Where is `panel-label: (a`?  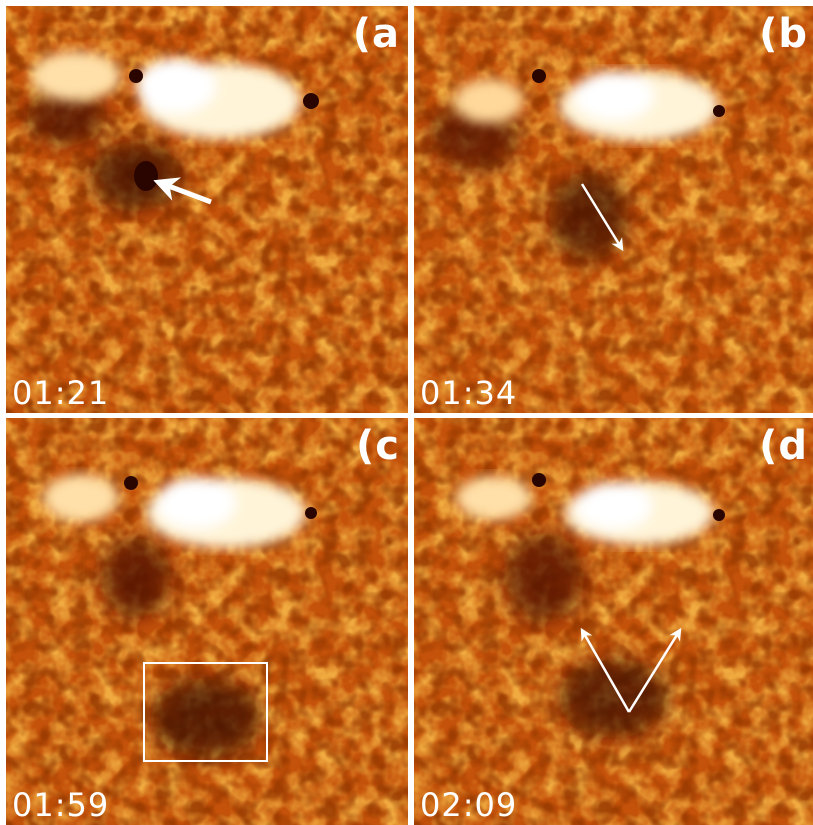 panel-label: (a is located at coordinates (376, 34).